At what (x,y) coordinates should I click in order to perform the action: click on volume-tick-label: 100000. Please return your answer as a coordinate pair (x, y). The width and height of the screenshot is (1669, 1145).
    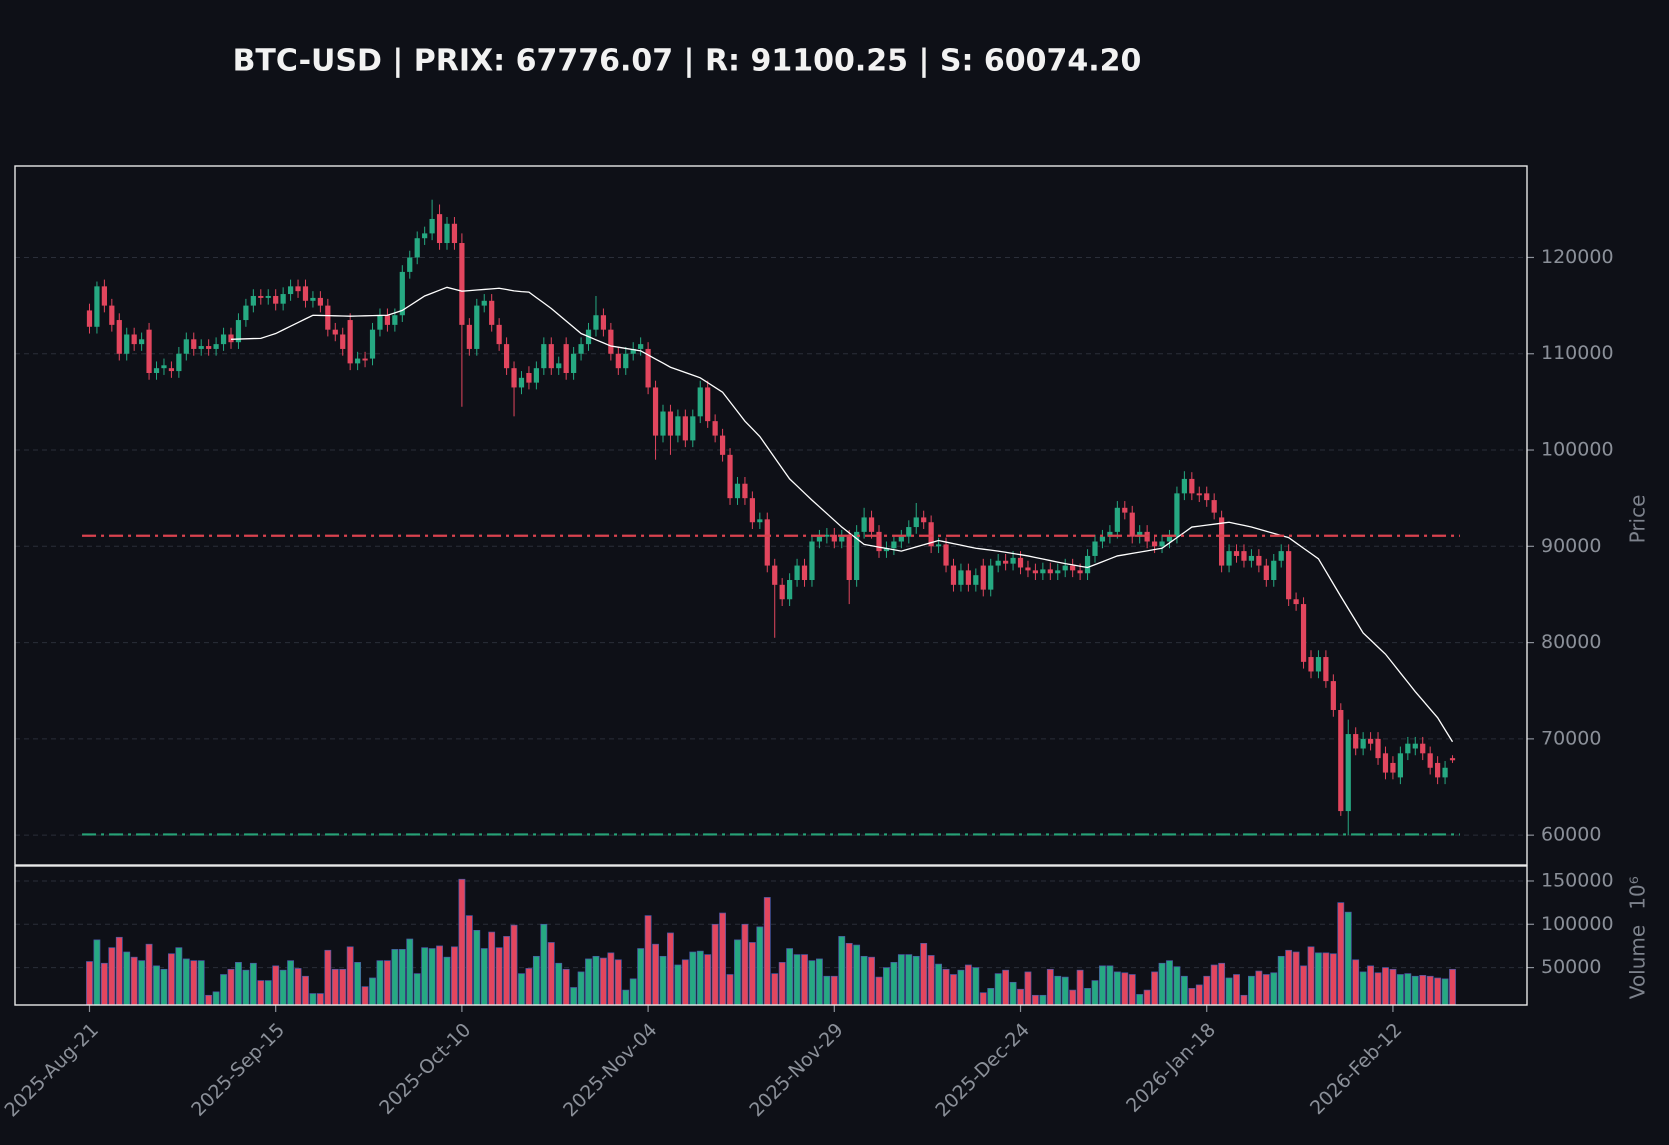
    Looking at the image, I should click on (1577, 924).